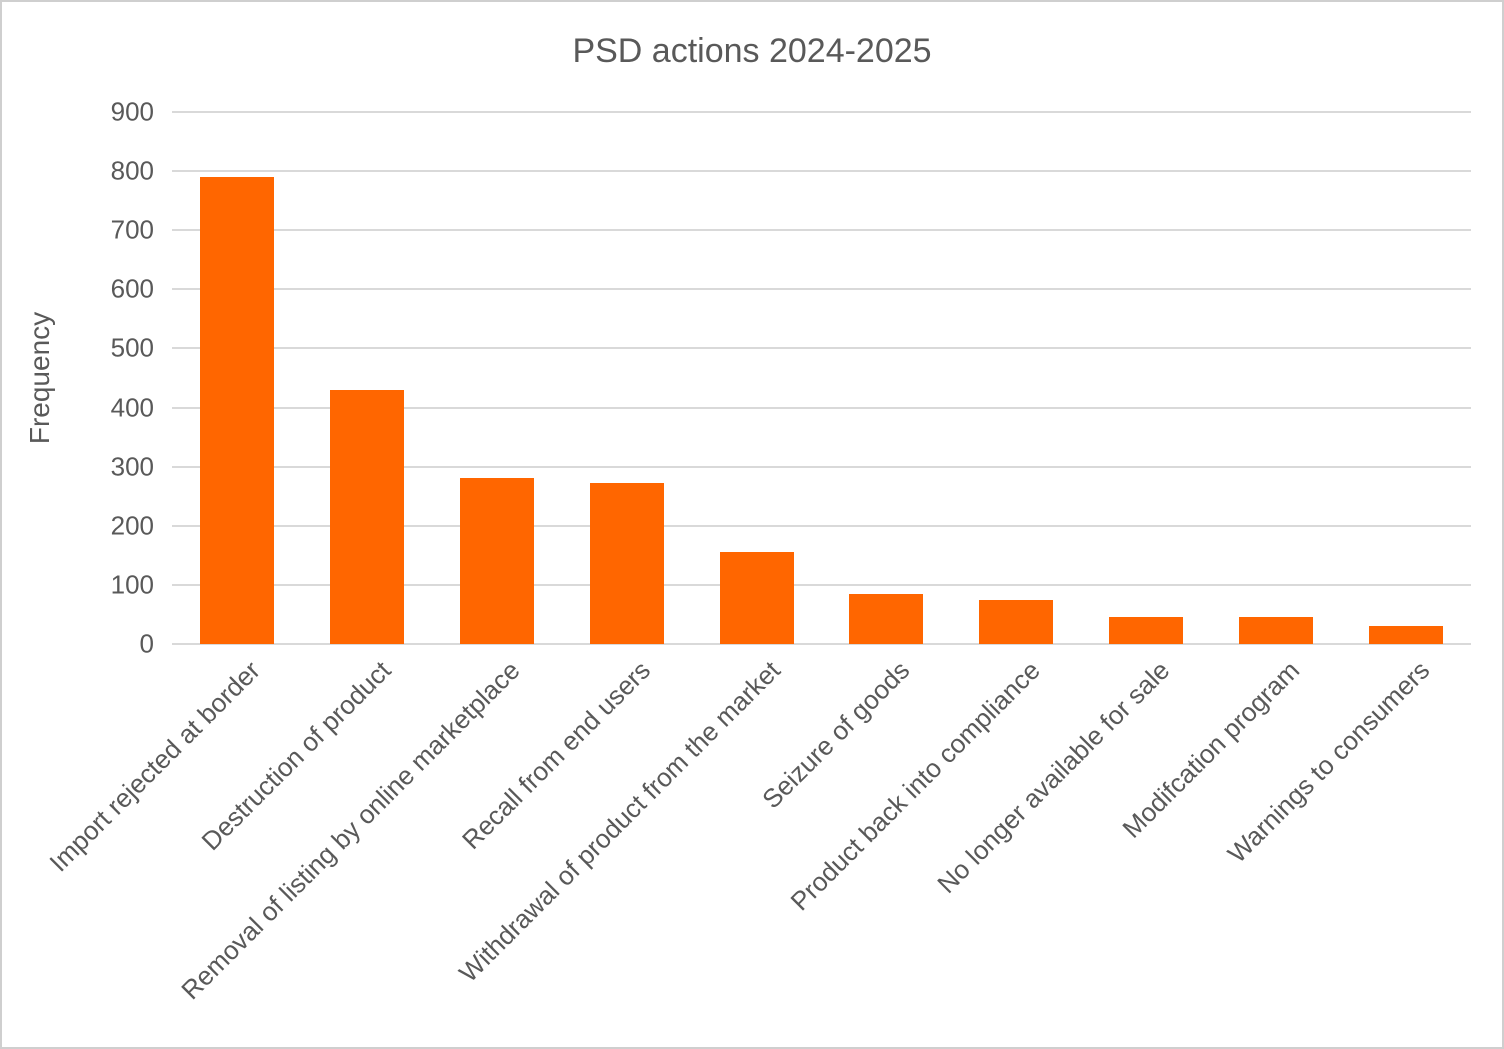 Image resolution: width=1504 pixels, height=1049 pixels. Describe the element at coordinates (1053, 777) in the screenshot. I see `x-category-label-8: No longer available for sale` at that location.